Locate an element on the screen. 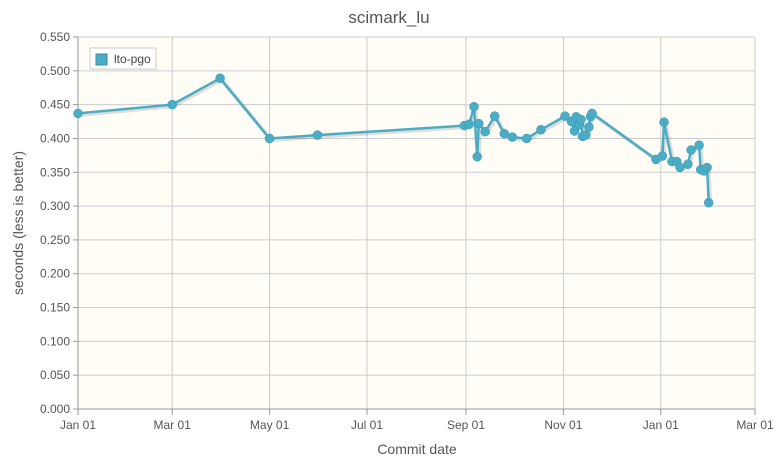 This screenshot has width=779, height=465. legend-swatch is located at coordinates (101, 59).